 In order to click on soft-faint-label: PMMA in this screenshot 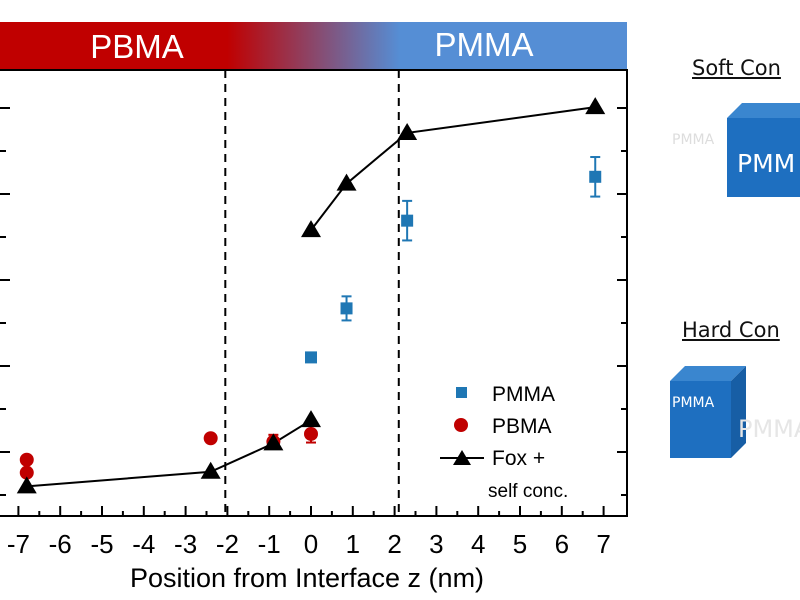, I will do `click(693, 140)`.